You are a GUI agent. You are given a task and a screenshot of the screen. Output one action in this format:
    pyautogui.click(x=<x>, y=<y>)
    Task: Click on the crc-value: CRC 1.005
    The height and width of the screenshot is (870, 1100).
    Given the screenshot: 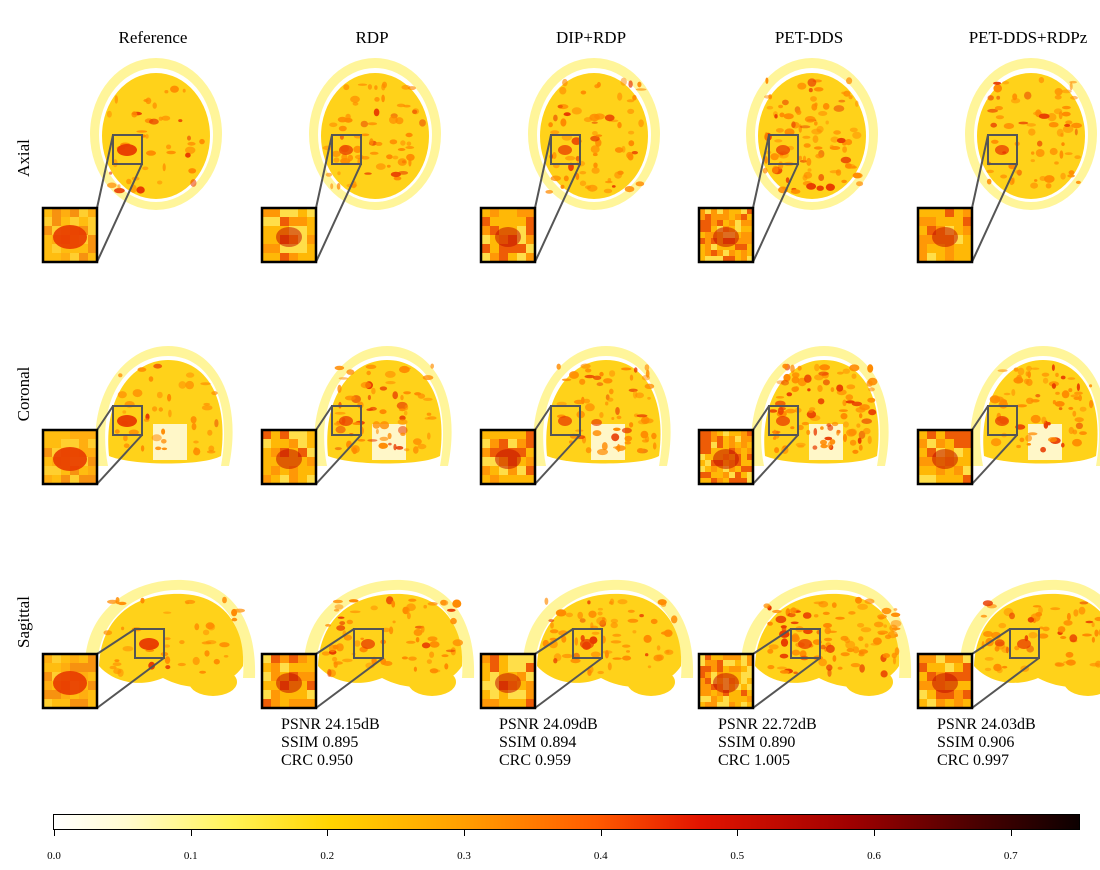 What is the action you would take?
    pyautogui.click(x=754, y=760)
    